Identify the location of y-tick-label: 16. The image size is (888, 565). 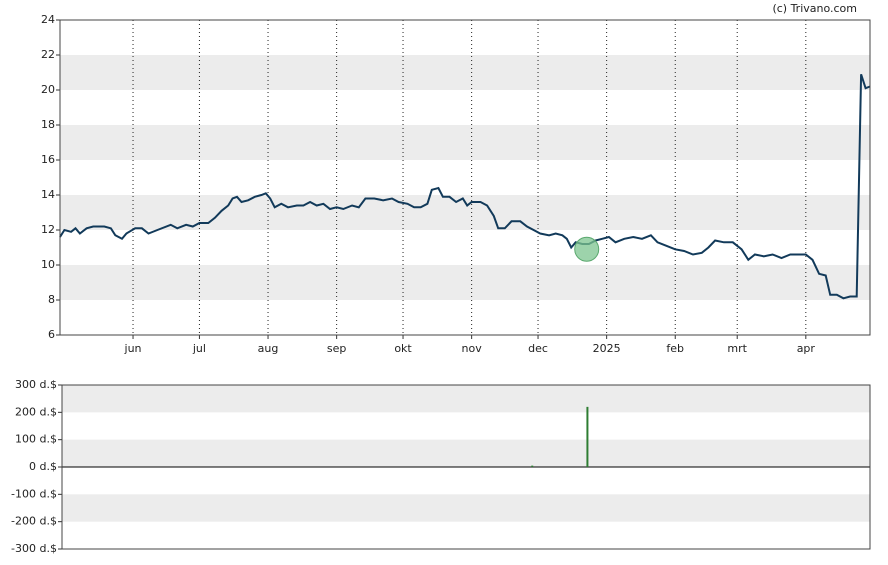
(48, 159).